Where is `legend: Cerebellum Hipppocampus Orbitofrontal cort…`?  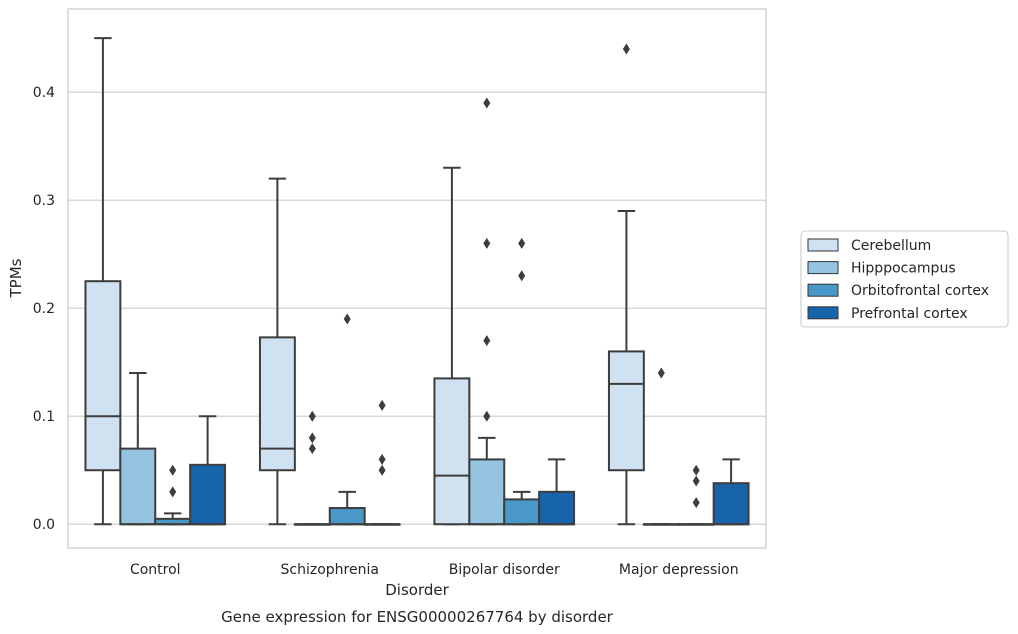
legend: Cerebellum Hipppocampus Orbitofrontal cort… is located at coordinates (904, 279).